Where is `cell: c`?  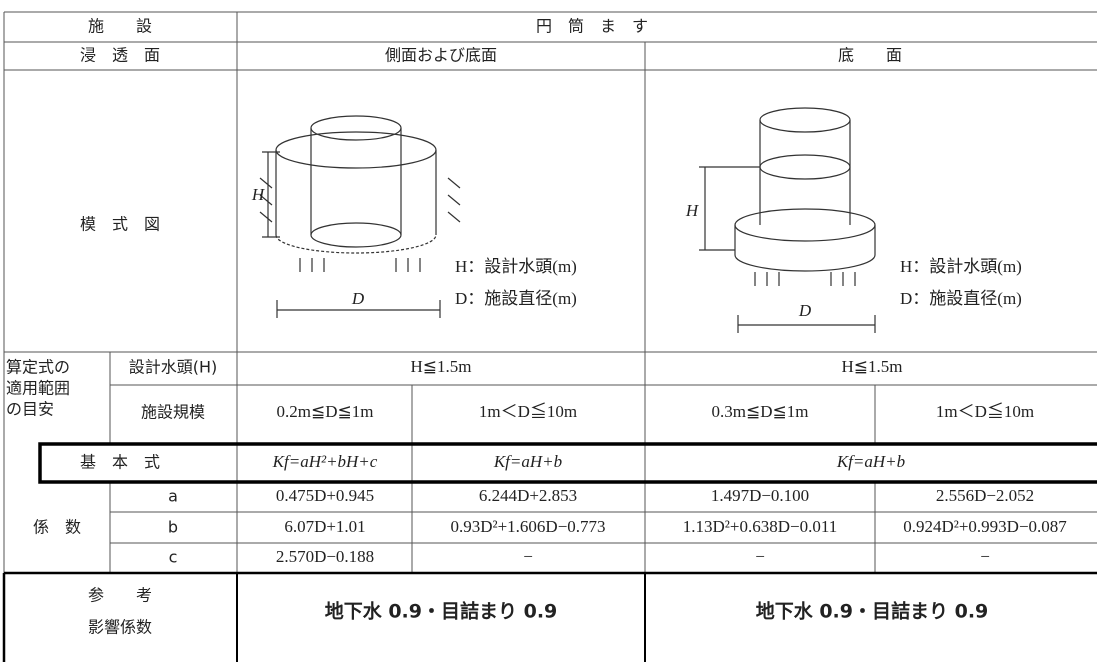
cell: c is located at coordinates (173, 557).